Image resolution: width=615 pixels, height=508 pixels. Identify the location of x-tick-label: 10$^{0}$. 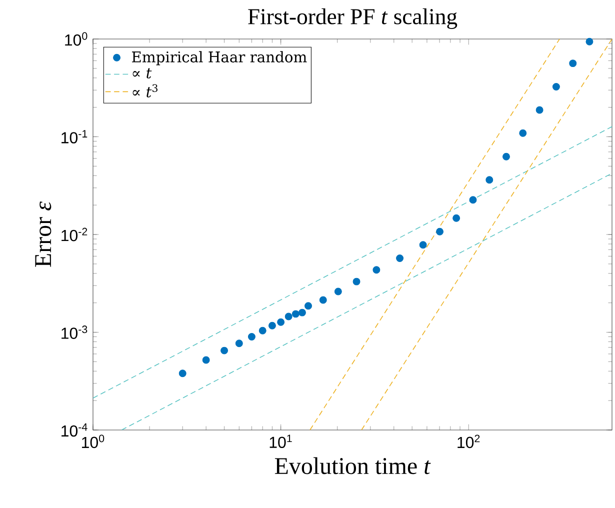
(93, 441).